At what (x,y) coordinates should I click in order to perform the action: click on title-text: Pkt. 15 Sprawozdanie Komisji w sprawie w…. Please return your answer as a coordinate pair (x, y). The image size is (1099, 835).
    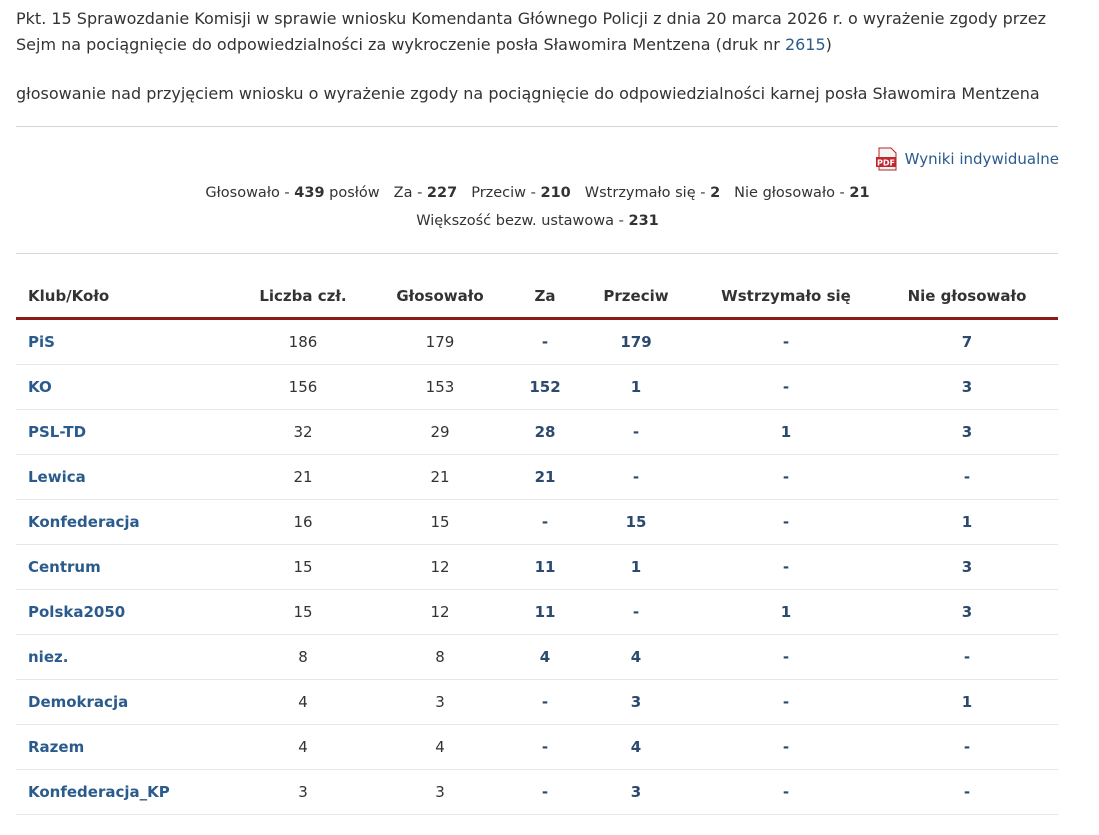
    Looking at the image, I should click on (531, 31).